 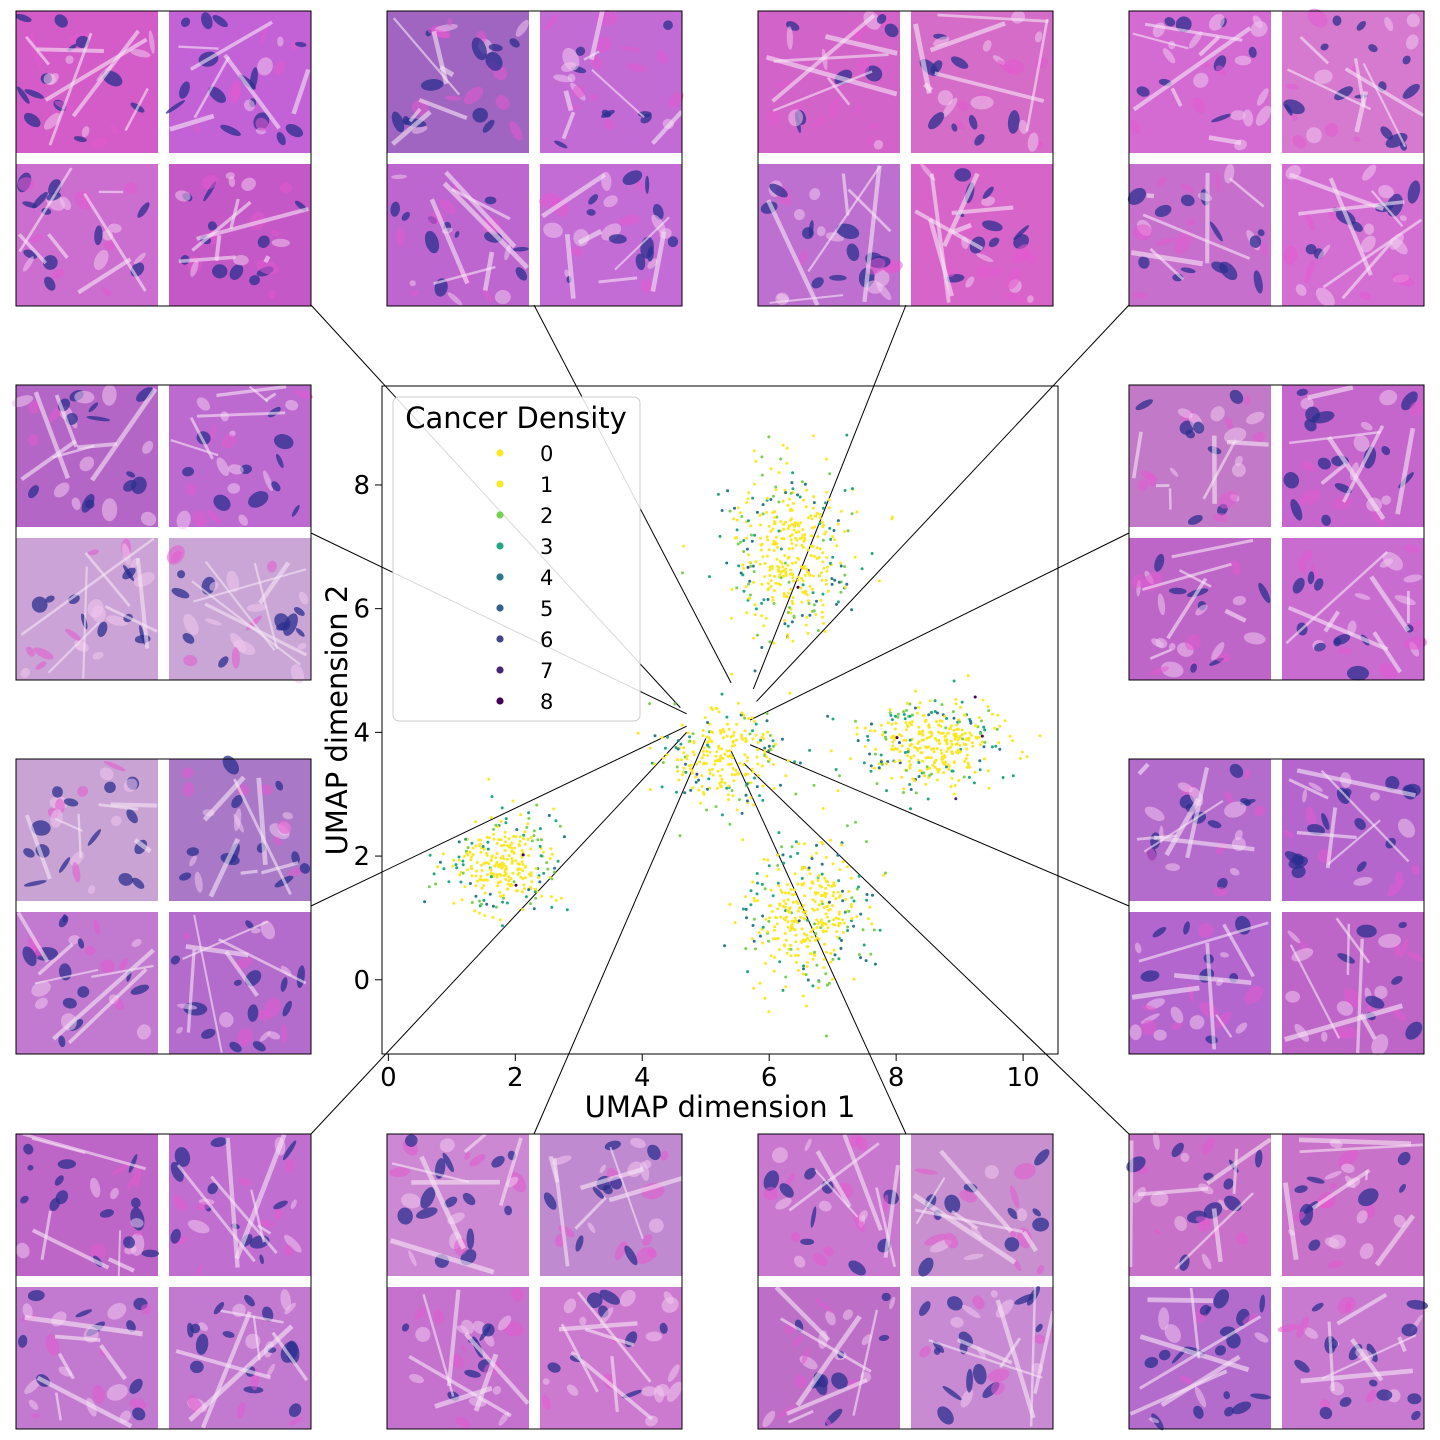 What do you see at coordinates (515, 1078) in the screenshot?
I see `x-tick-label: 2` at bounding box center [515, 1078].